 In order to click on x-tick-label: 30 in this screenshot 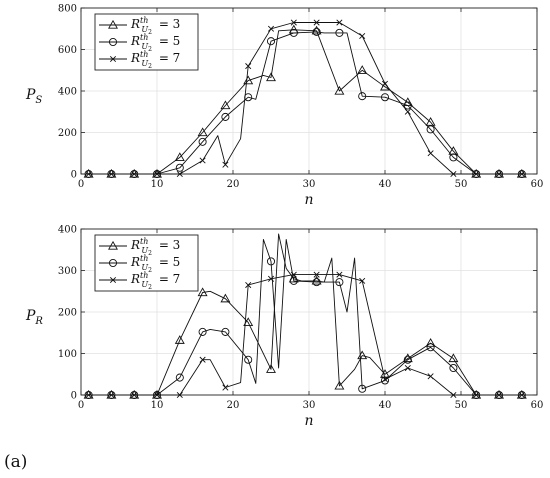, I will do `click(309, 405)`.